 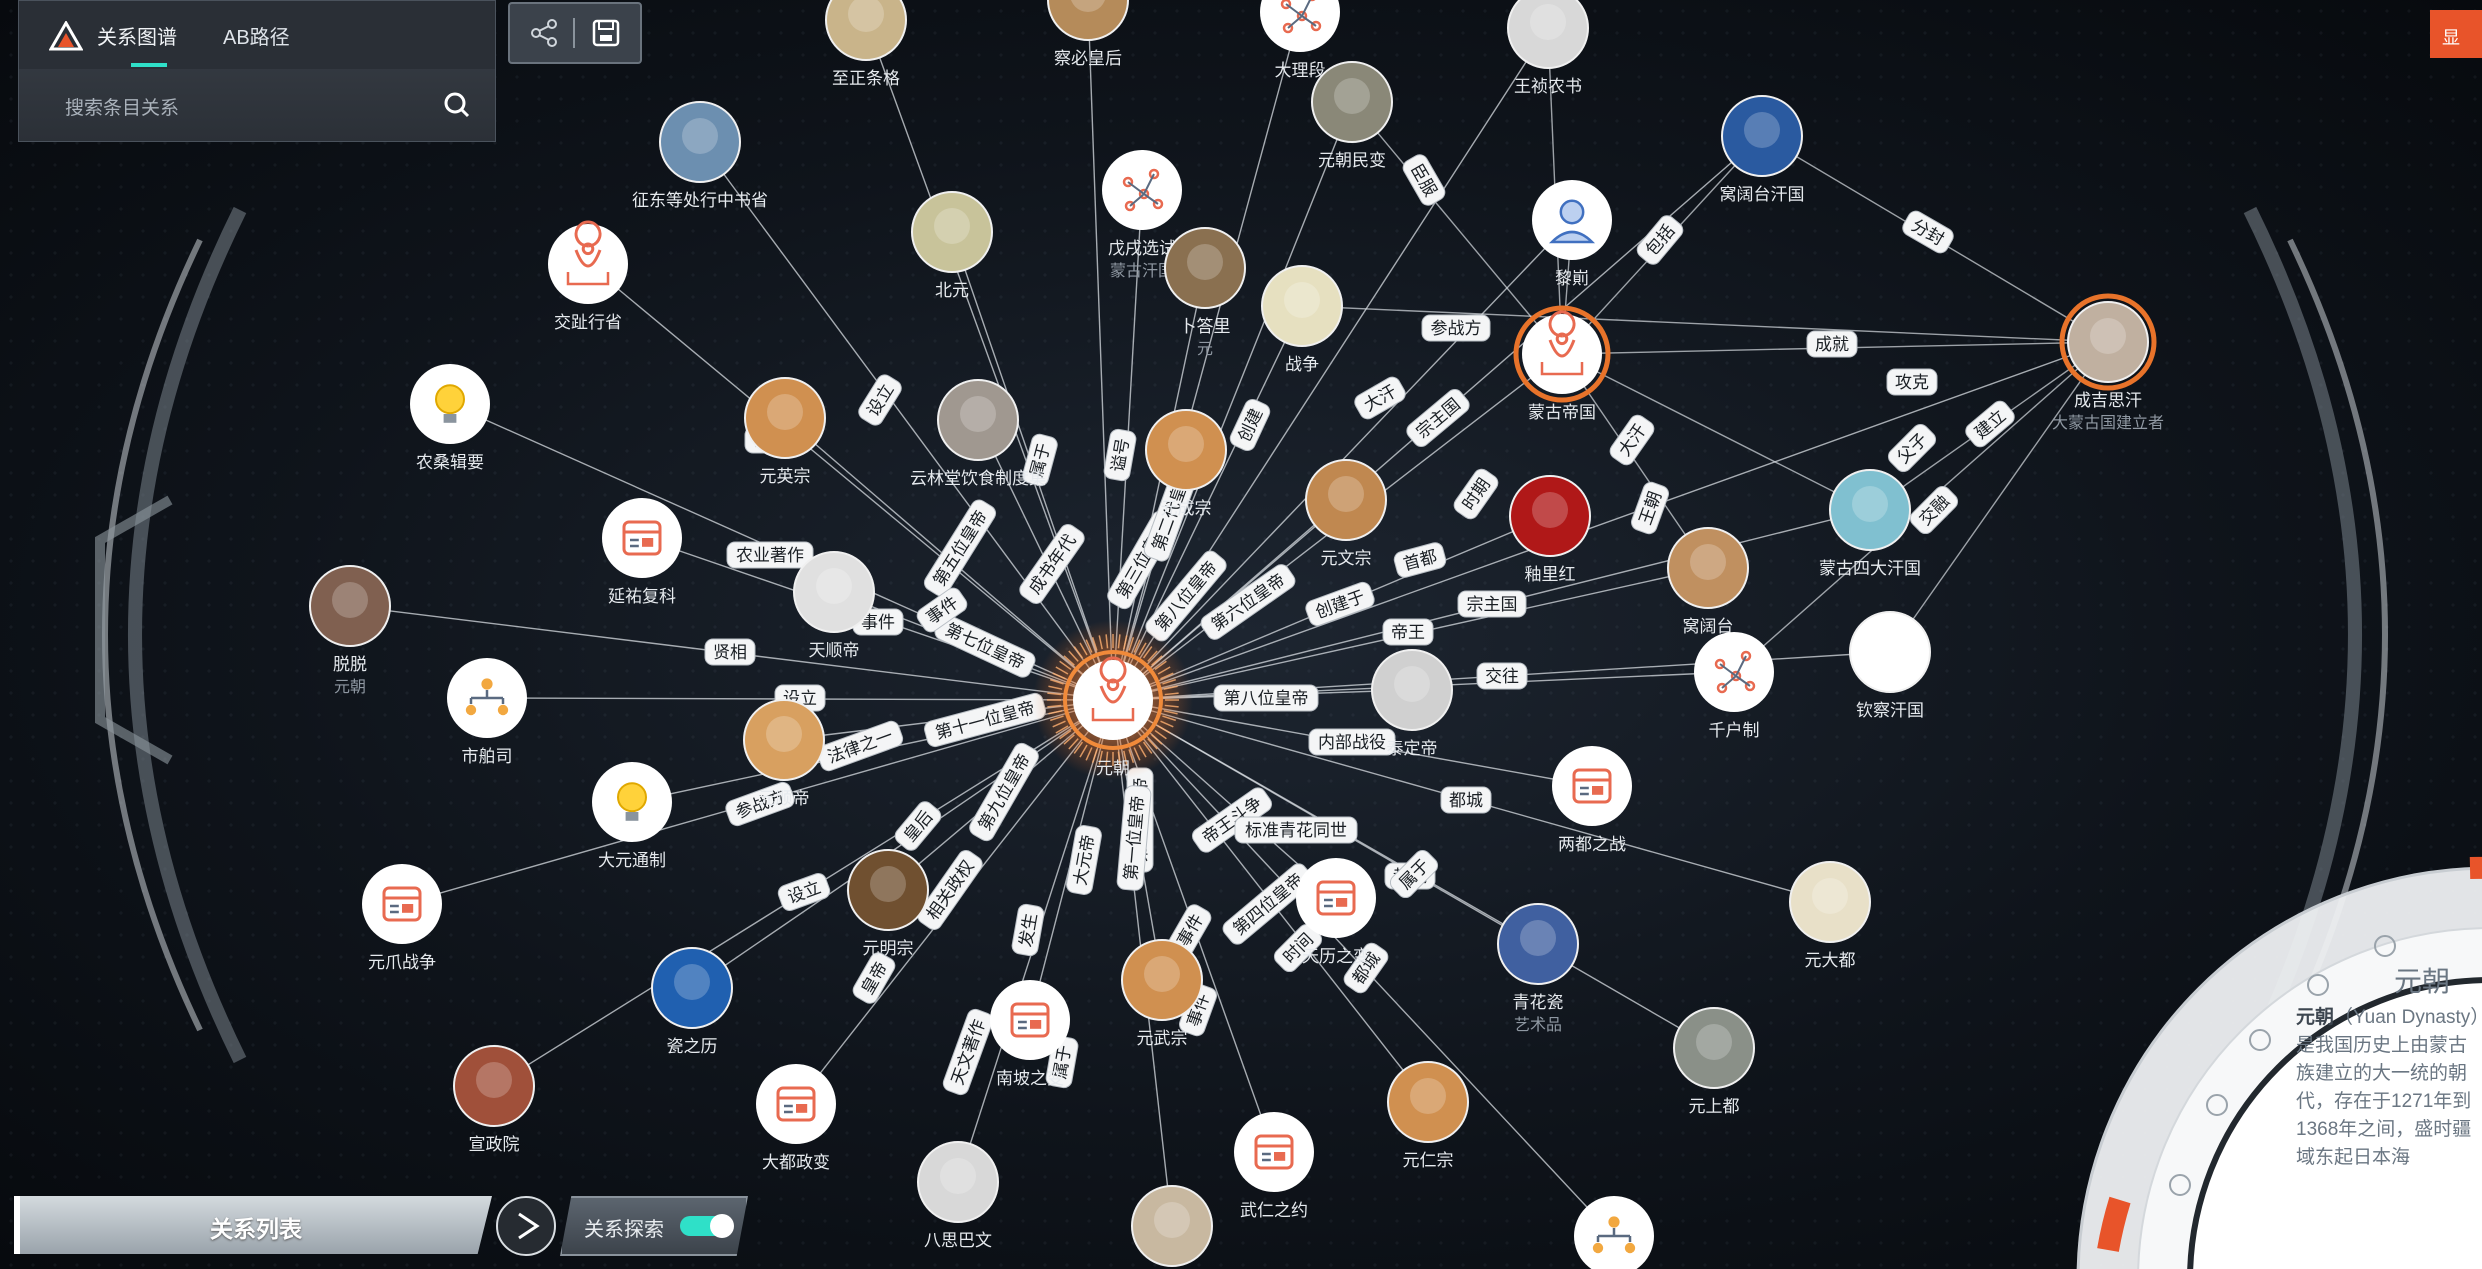 I want to click on graph-node: 窝阔台汗国, so click(x=1762, y=149).